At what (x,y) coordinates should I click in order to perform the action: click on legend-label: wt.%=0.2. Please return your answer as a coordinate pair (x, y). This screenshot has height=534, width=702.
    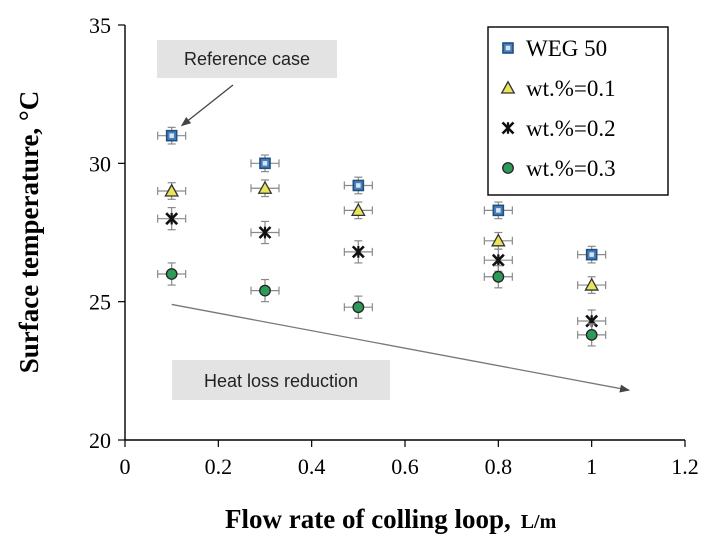
    Looking at the image, I should click on (571, 128).